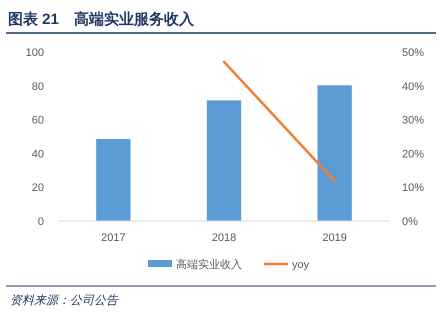 Image resolution: width=441 pixels, height=320 pixels. What do you see at coordinates (38, 120) in the screenshot?
I see `y-tick-label: 60` at bounding box center [38, 120].